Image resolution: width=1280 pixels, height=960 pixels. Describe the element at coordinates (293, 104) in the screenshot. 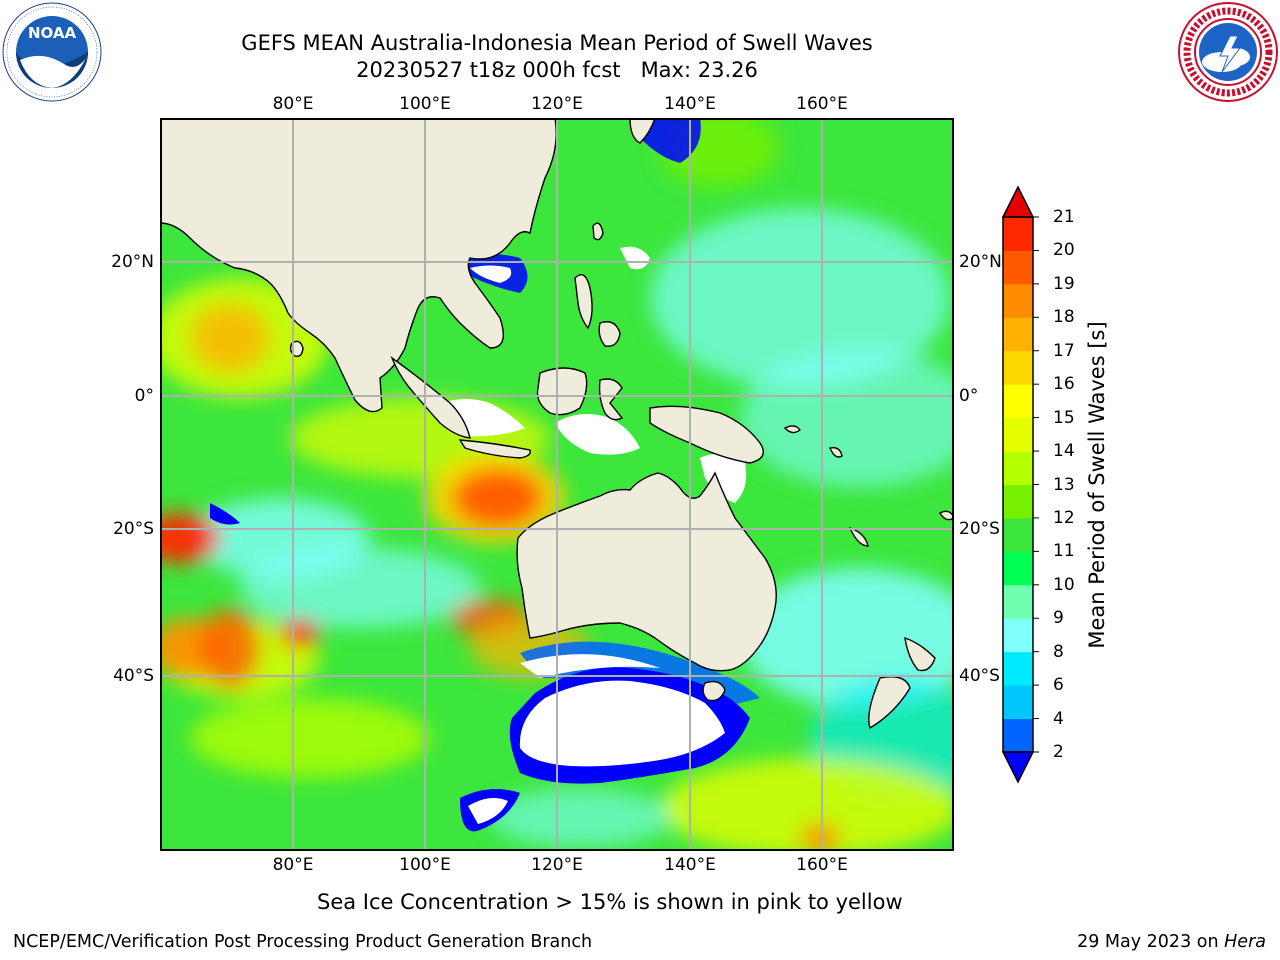

I see `lon-label-top: 80°E` at that location.